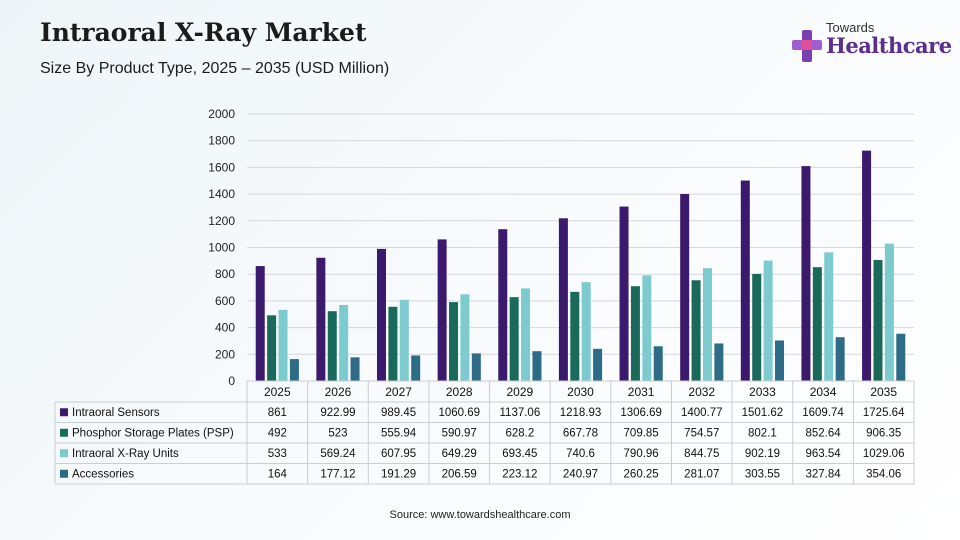 This screenshot has height=540, width=960. What do you see at coordinates (116, 413) in the screenshot?
I see `legend-label: Intraoral Sensors` at bounding box center [116, 413].